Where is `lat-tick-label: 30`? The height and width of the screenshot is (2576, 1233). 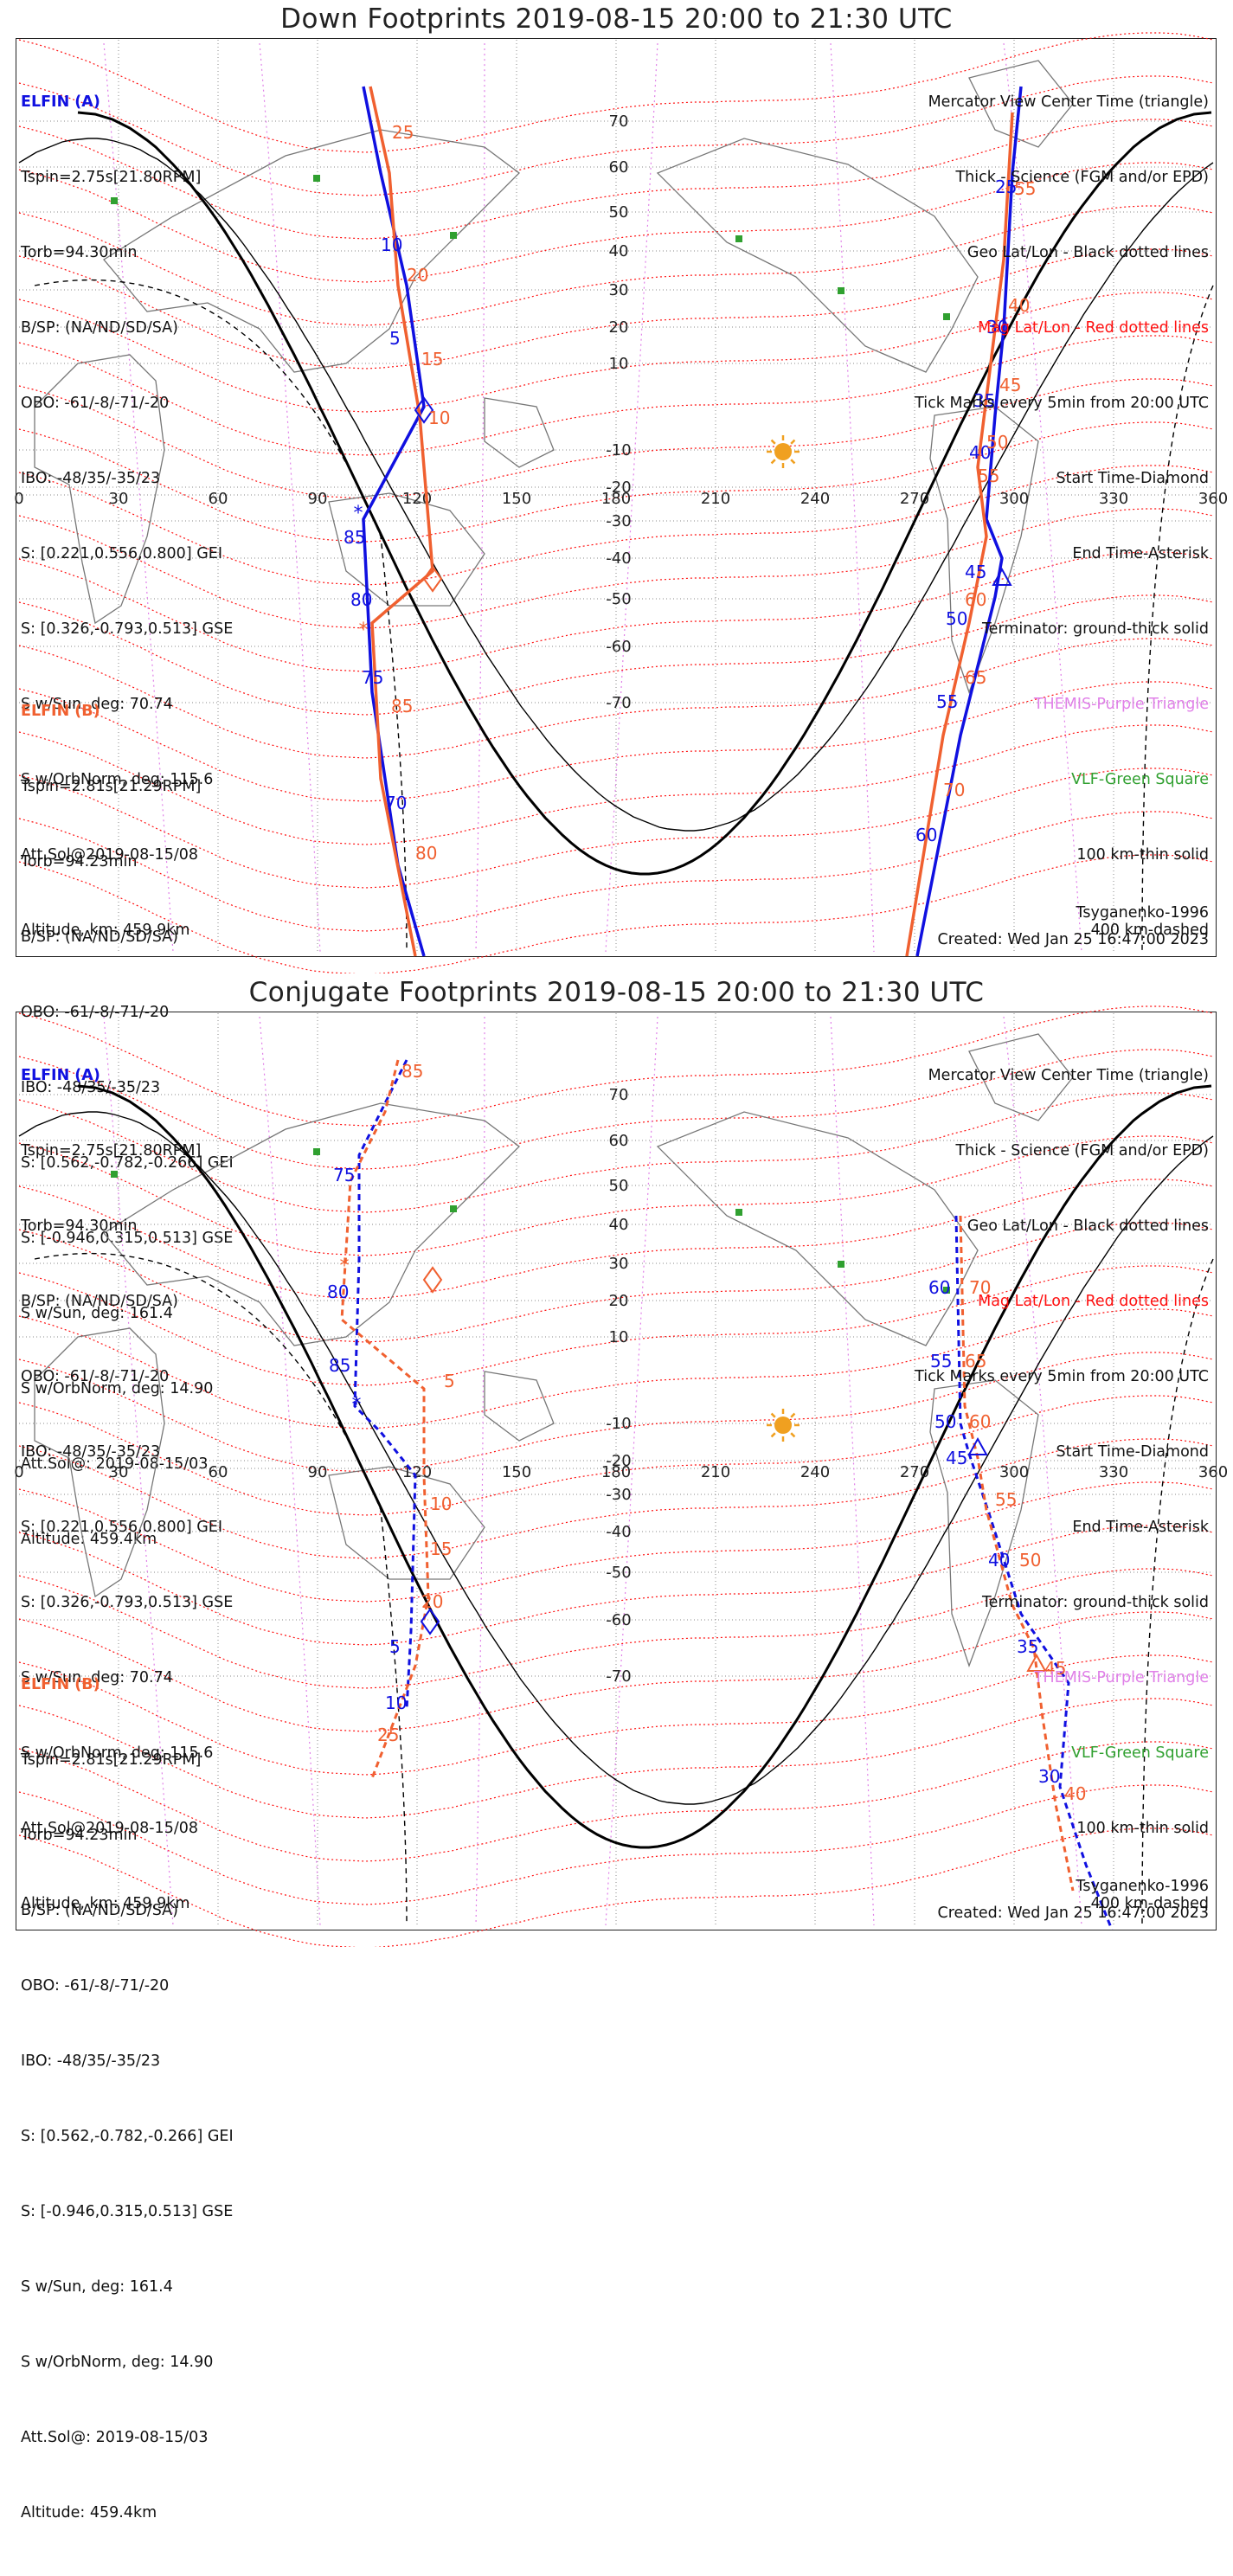 lat-tick-label: 30 is located at coordinates (619, 1264).